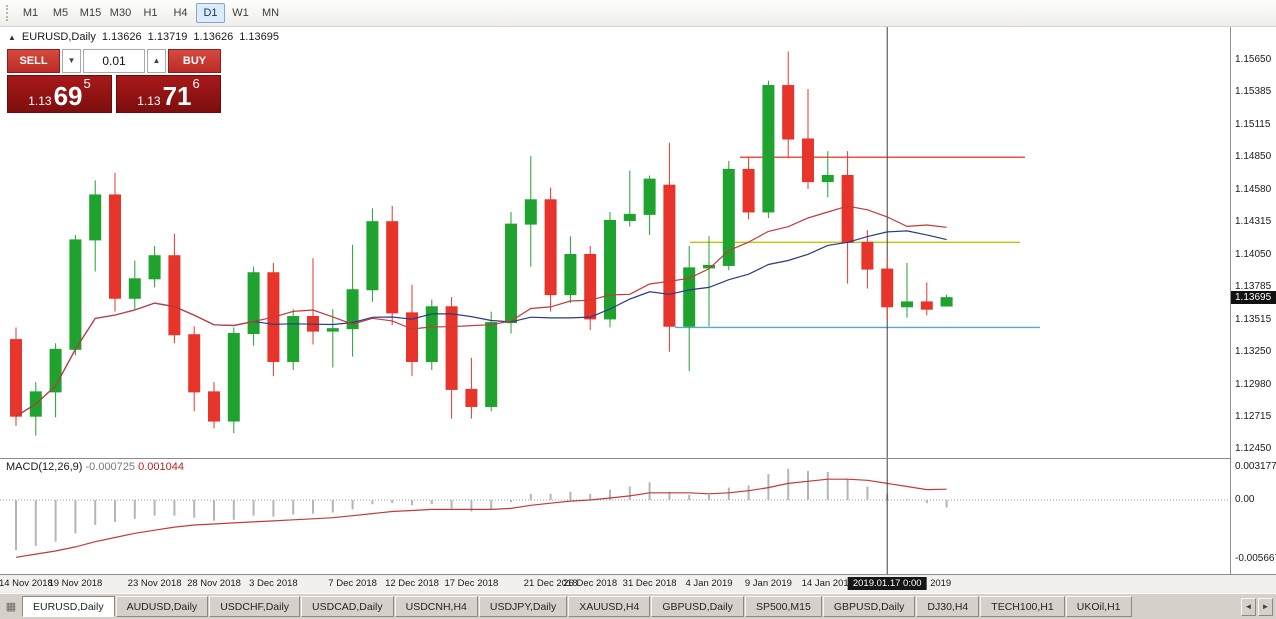 The height and width of the screenshot is (619, 1276). I want to click on date-axis-label: 17 Dec 2018, so click(471, 583).